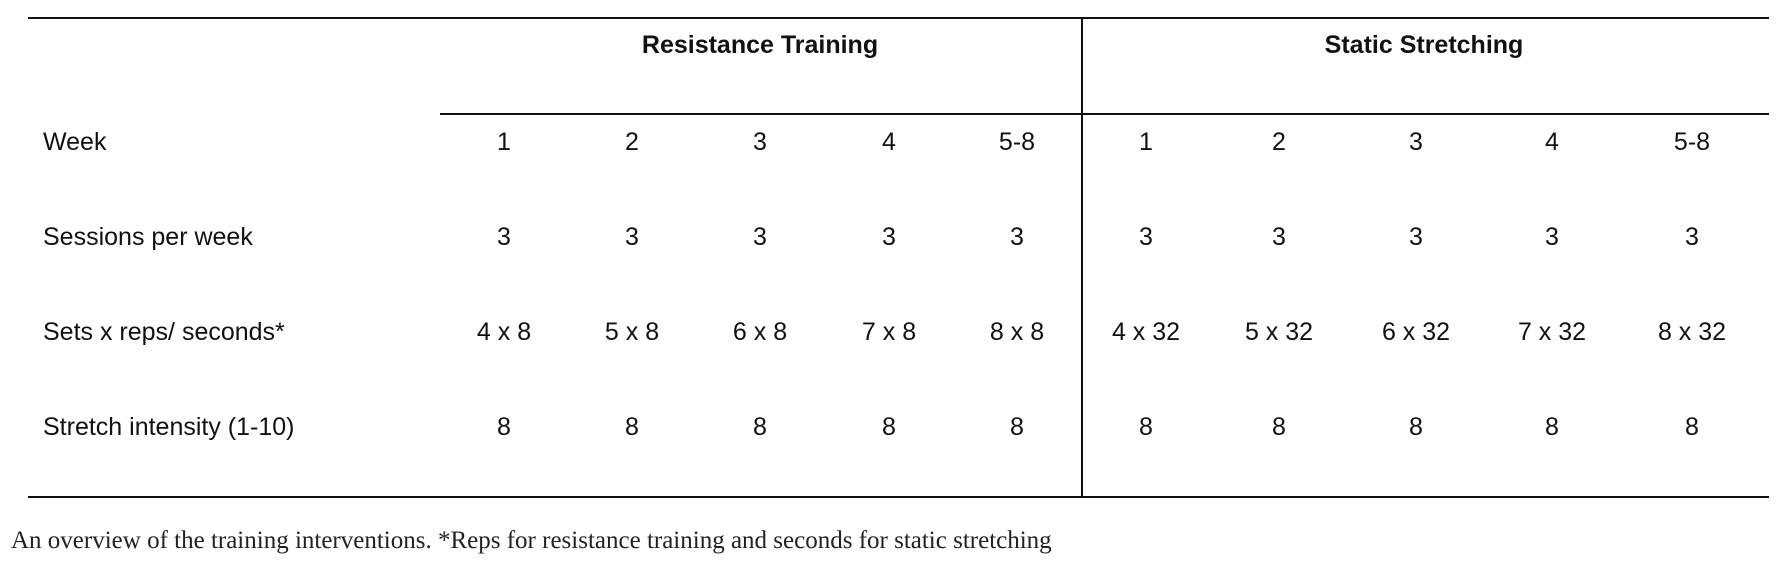 Image resolution: width=1792 pixels, height=570 pixels. Describe the element at coordinates (1424, 45) in the screenshot. I see `group-header-static-stretching: Static Stretching` at that location.